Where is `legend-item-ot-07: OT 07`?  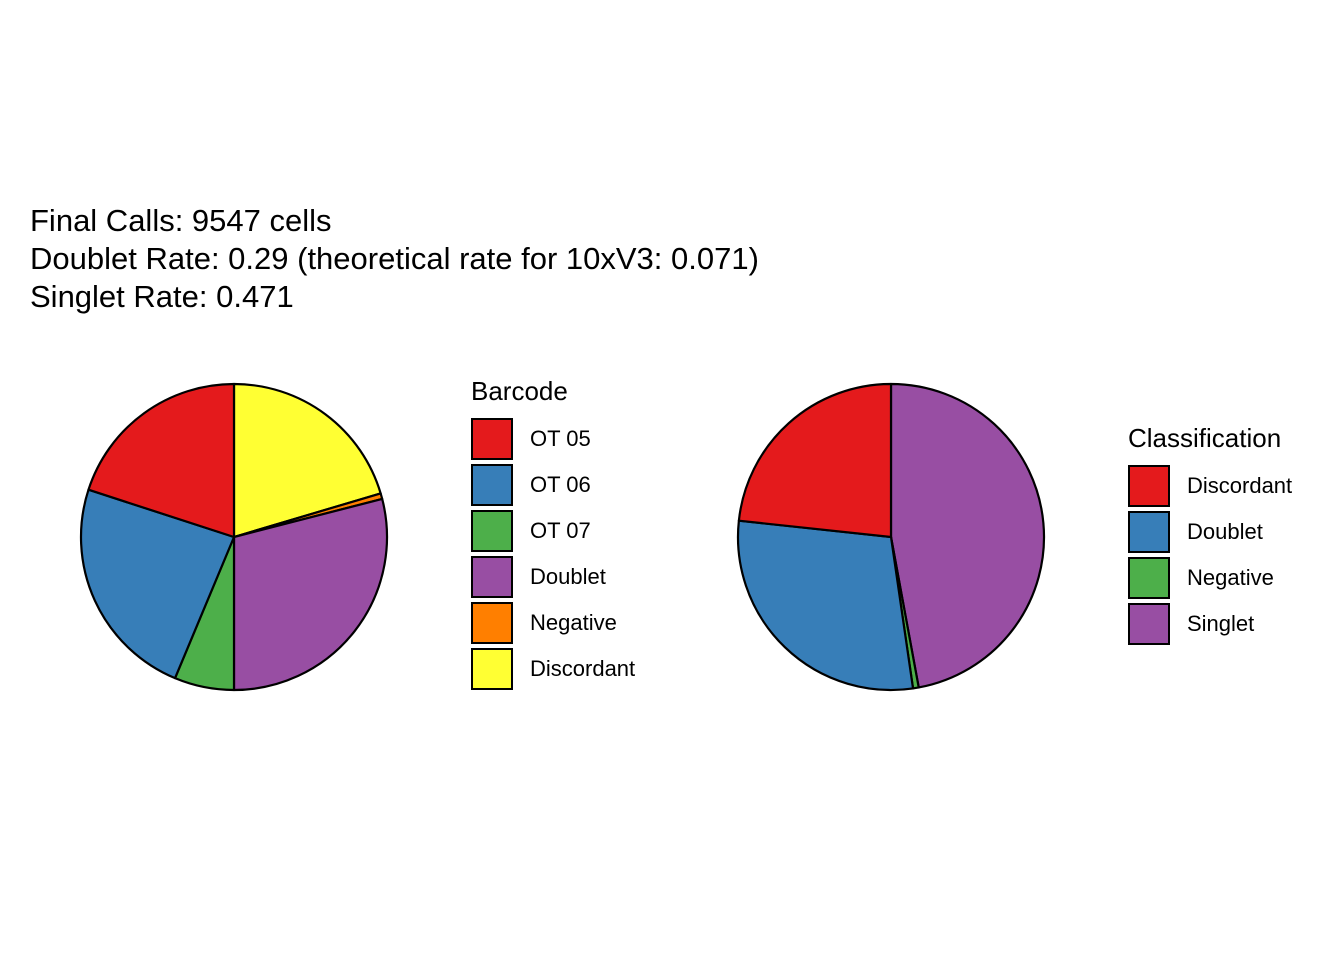
legend-item-ot-07: OT 07 is located at coordinates (553, 531).